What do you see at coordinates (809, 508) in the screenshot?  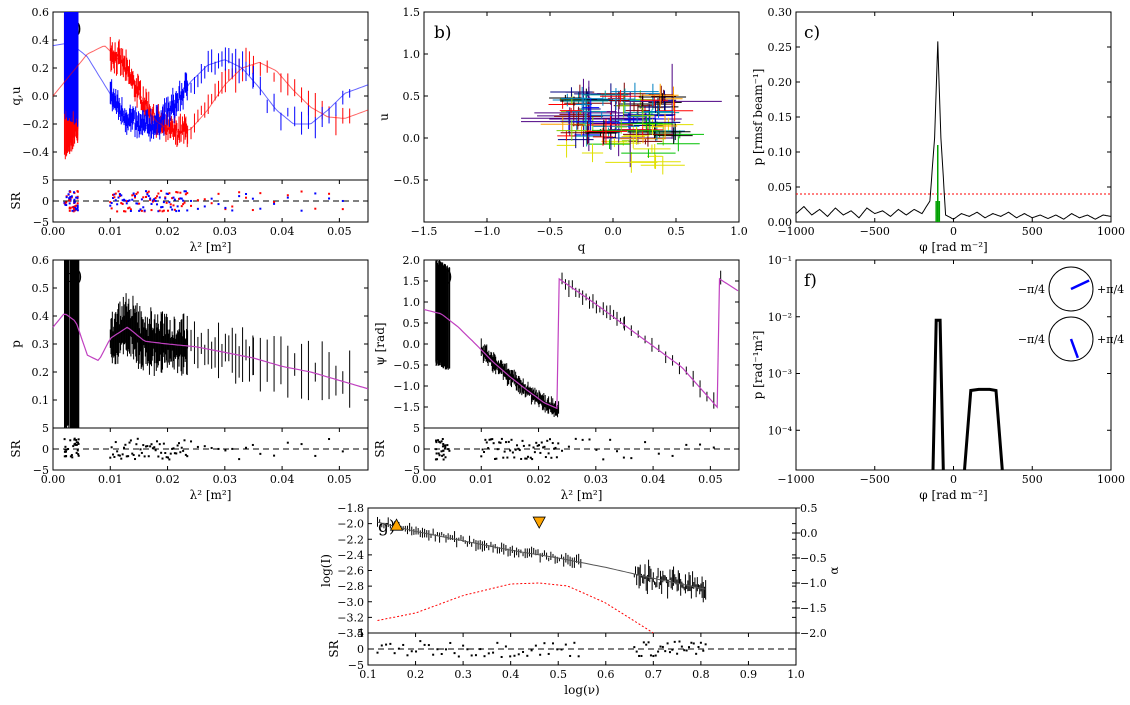 I see `panel-g-yright-tick-label: 0.5` at bounding box center [809, 508].